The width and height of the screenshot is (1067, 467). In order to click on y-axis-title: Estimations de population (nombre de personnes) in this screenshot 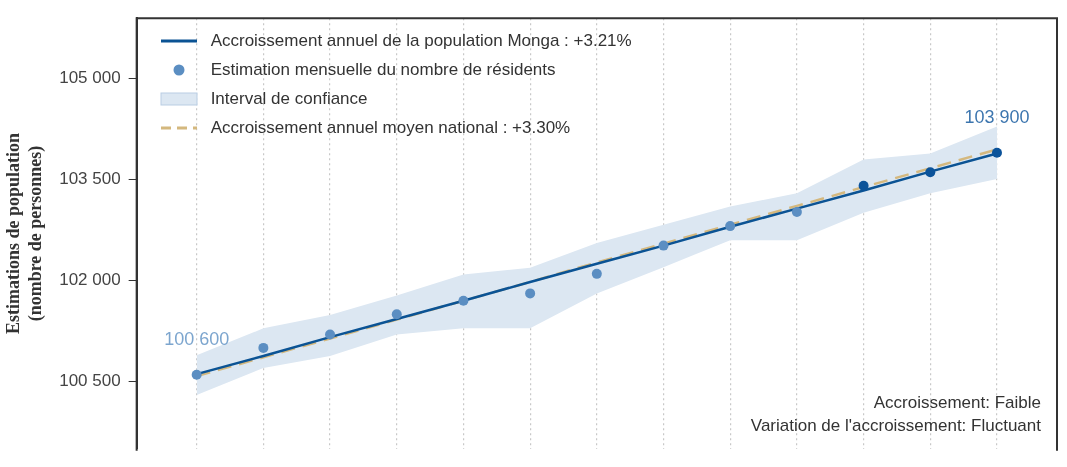, I will do `click(25, 233)`.